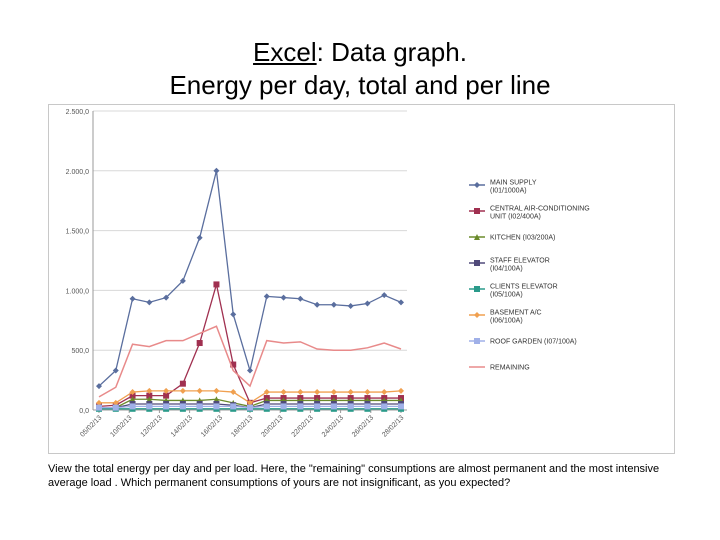 This screenshot has height=540, width=720. What do you see at coordinates (91, 426) in the screenshot?
I see `x-tick-label: 05/02/13` at bounding box center [91, 426].